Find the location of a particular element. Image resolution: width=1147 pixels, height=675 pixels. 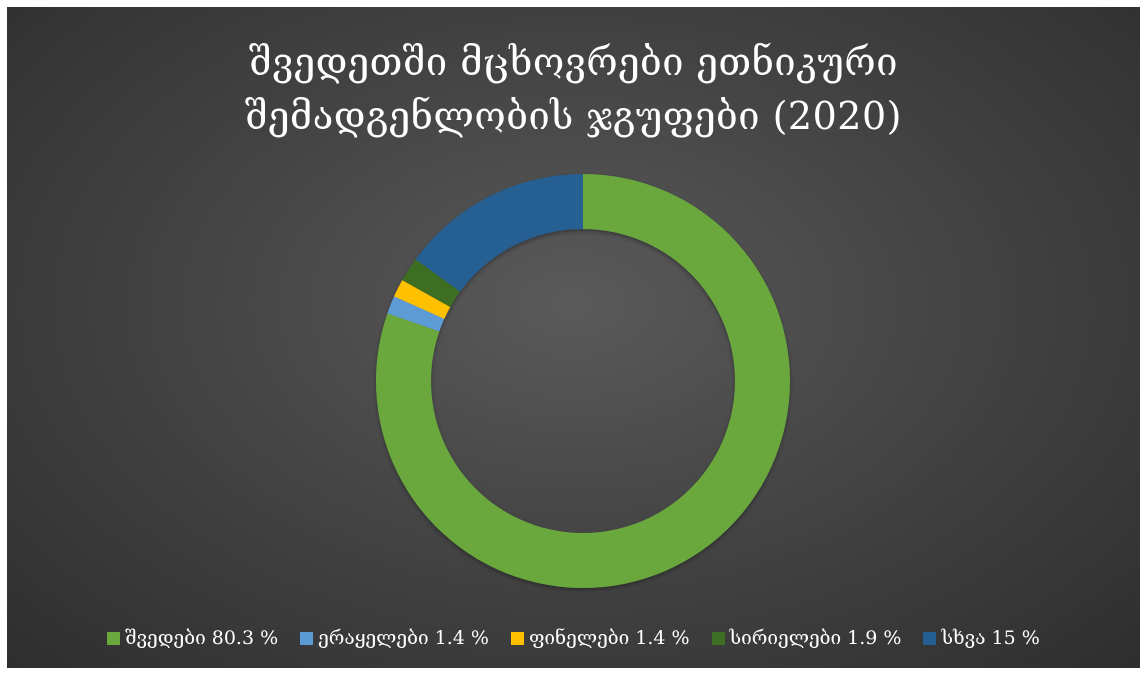

chart-title-line-1: შვედეთში მცხოვრები ეთნიკური is located at coordinates (573, 62).